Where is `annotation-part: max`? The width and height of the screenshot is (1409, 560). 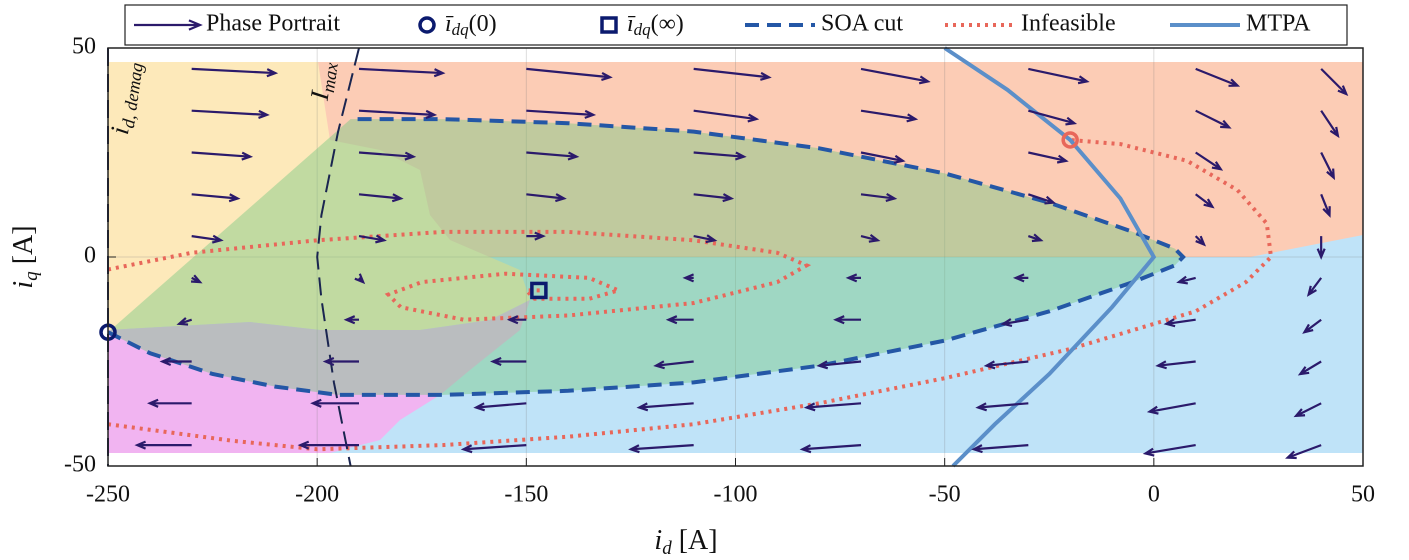
annotation-part: max is located at coordinates (330, 77).